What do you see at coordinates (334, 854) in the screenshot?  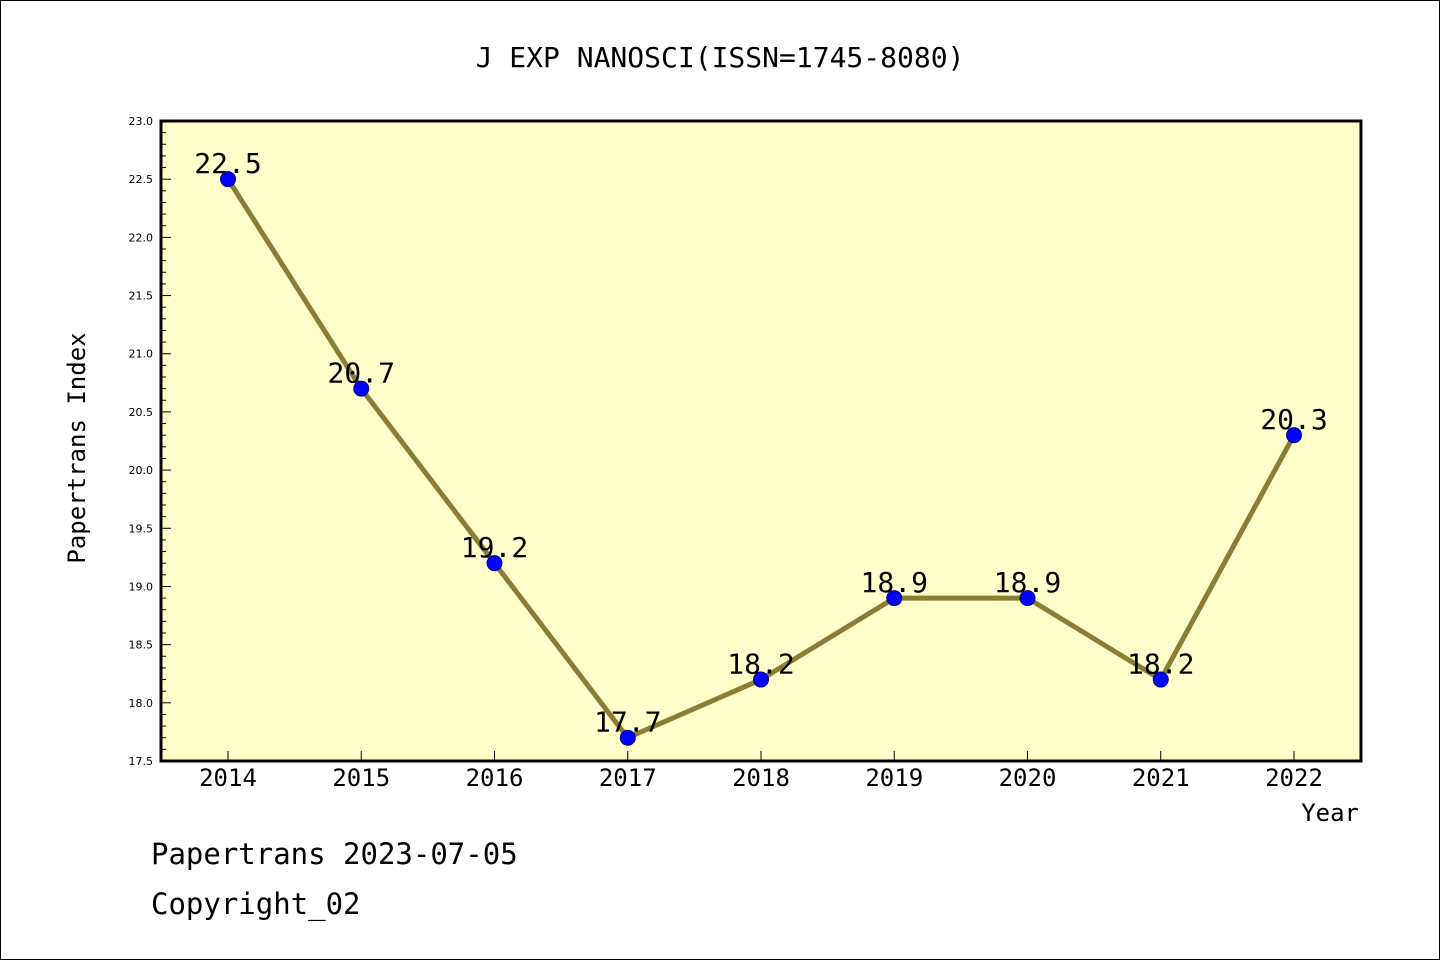 I see `footer-date-line: Papertrans 2023-07-05` at bounding box center [334, 854].